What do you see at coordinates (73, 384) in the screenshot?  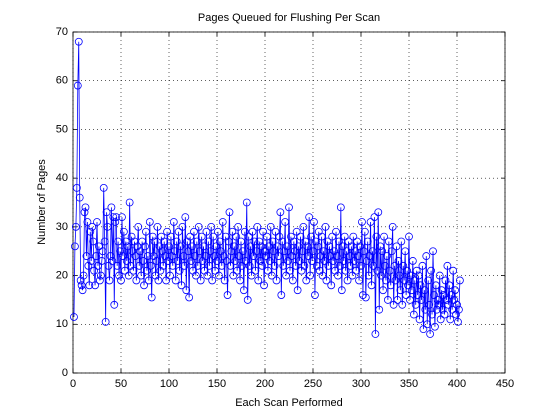 I see `x-tick-label: 0` at bounding box center [73, 384].